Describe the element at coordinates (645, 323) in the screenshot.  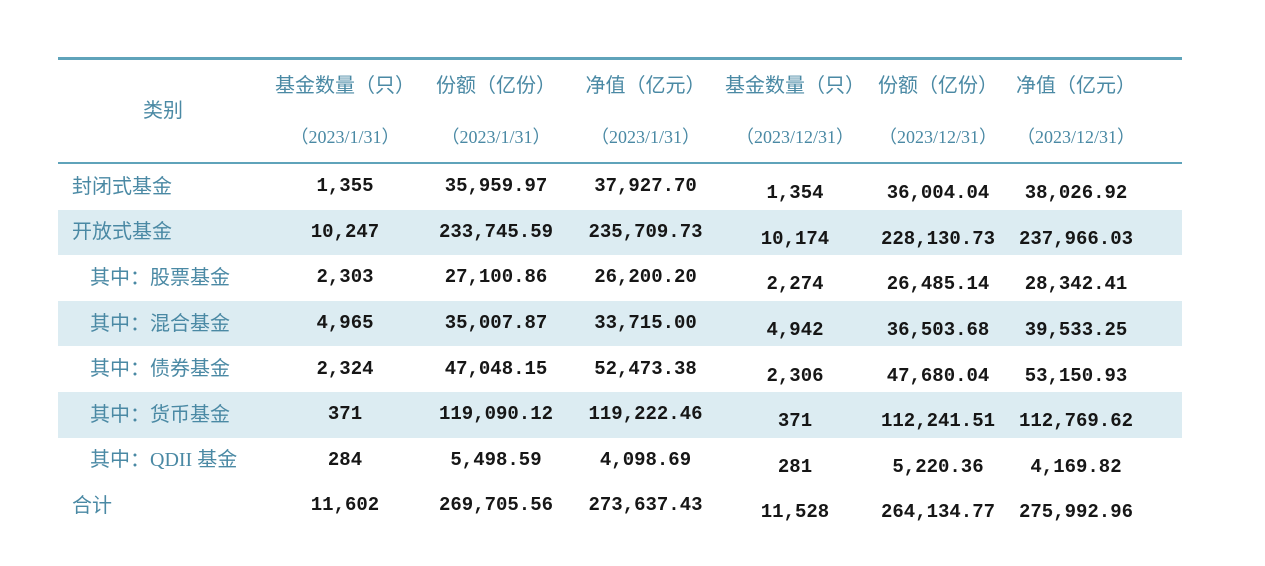
I see `value-cell: 33,715.00` at that location.